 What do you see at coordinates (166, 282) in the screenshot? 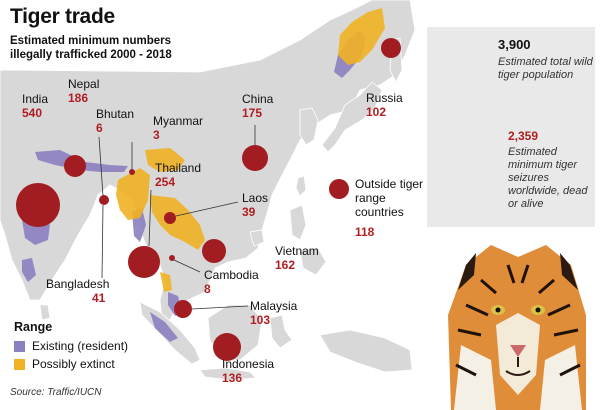
I see `range-extinct-malay` at bounding box center [166, 282].